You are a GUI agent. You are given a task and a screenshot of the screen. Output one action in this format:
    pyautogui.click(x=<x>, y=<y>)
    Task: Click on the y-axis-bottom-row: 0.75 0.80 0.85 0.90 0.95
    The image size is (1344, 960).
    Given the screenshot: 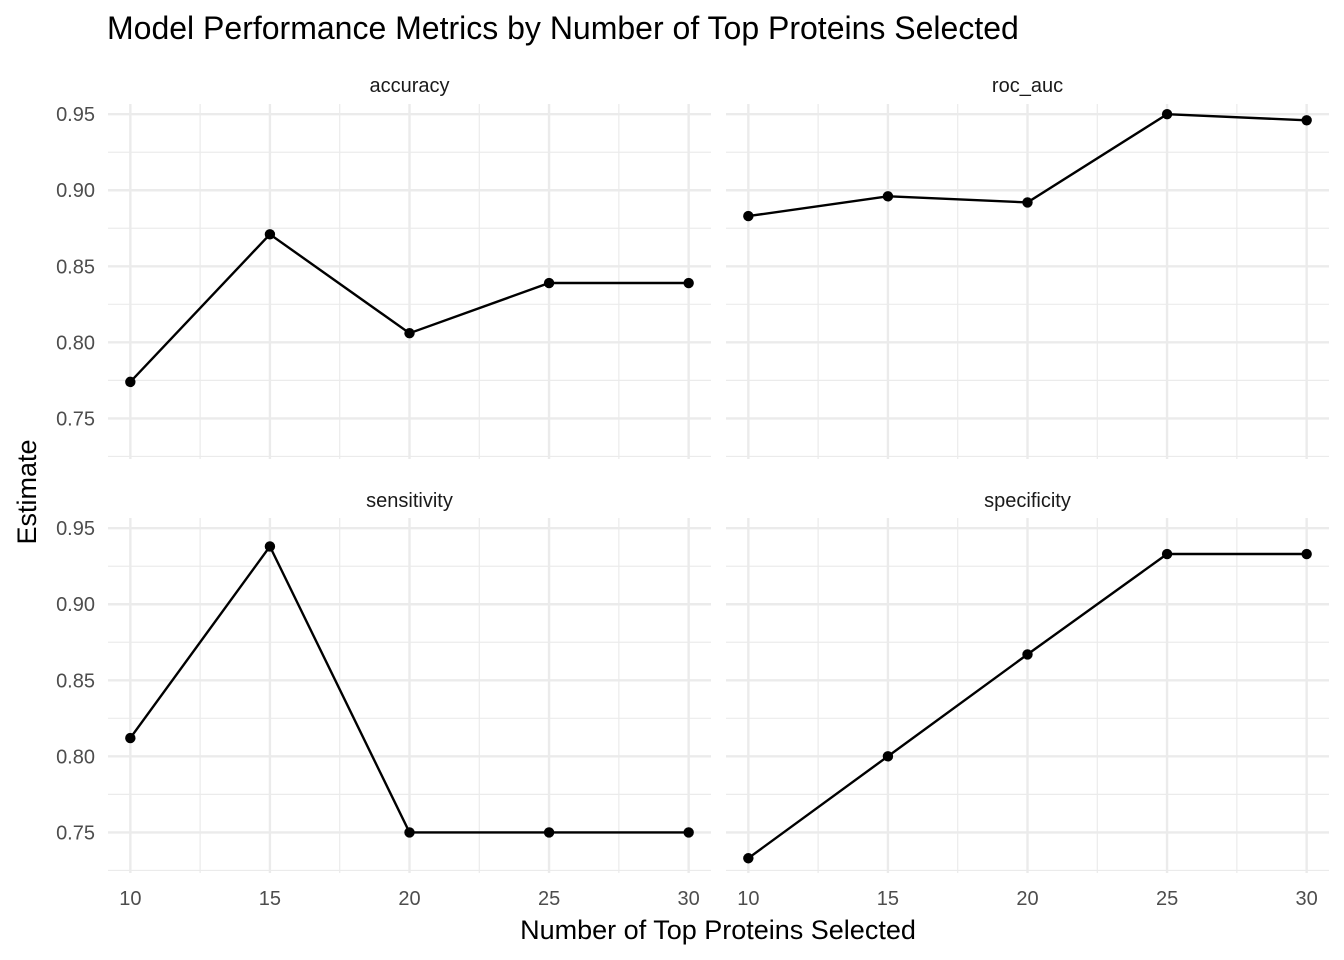 What is the action you would take?
    pyautogui.click(x=75, y=681)
    